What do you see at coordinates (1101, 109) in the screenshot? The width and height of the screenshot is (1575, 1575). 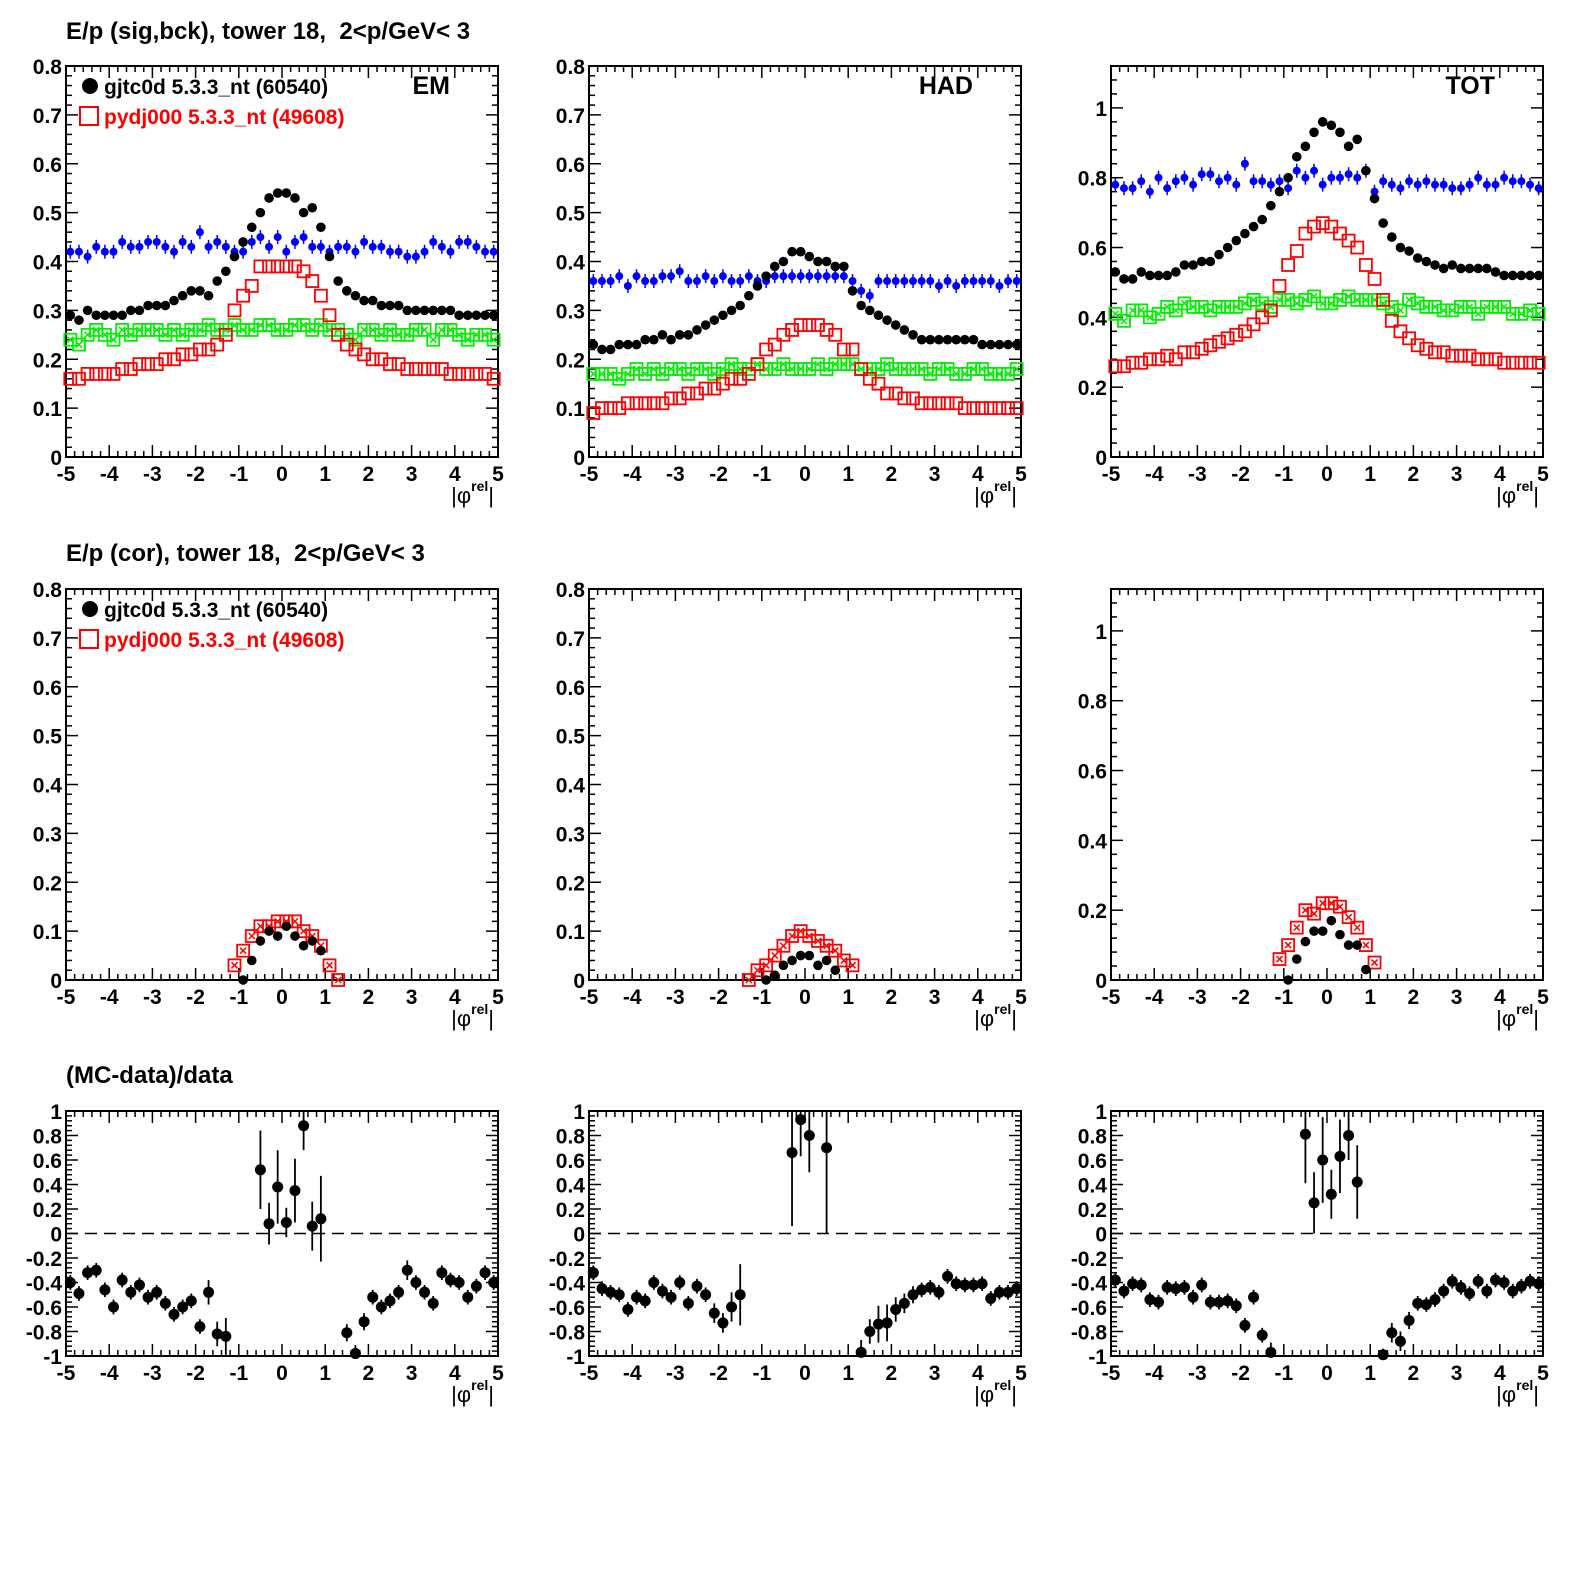 I see `y-tick-label: 1` at bounding box center [1101, 109].